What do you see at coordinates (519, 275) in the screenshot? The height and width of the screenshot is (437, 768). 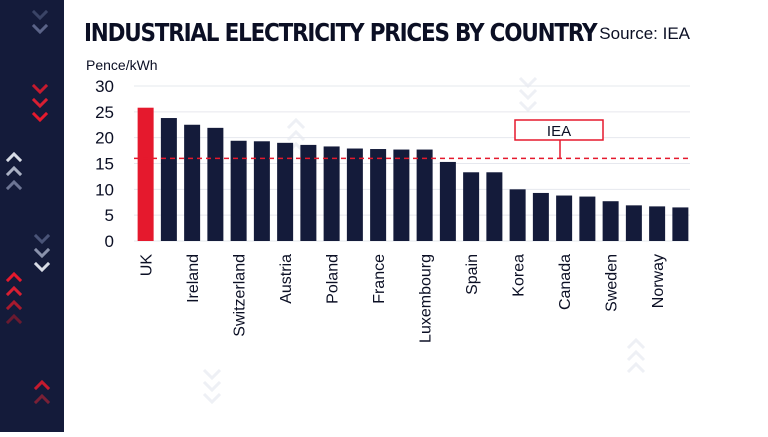 I see `x-tick-label: Korea` at bounding box center [519, 275].